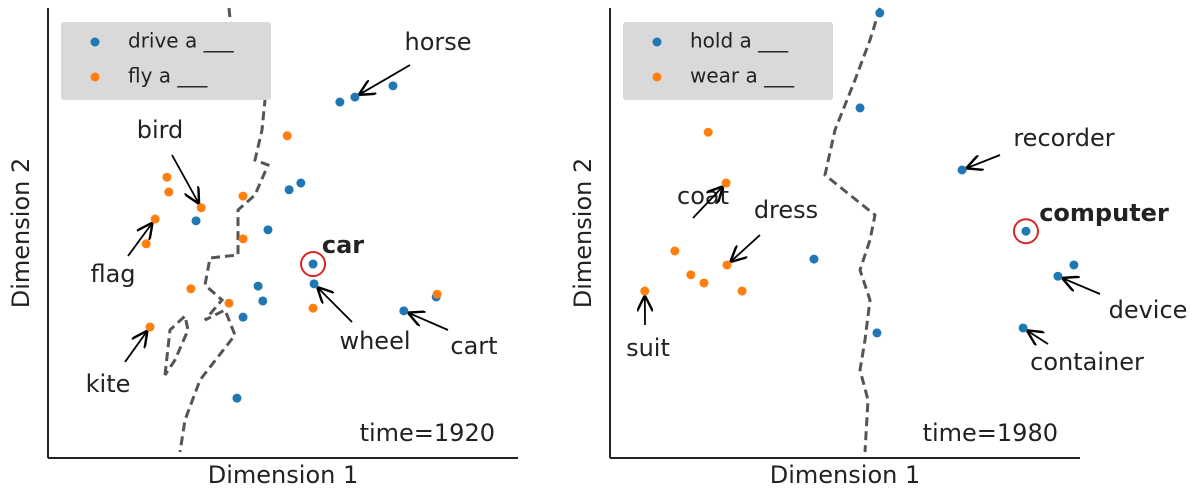  What do you see at coordinates (160, 130) in the screenshot?
I see `annotation: bird` at bounding box center [160, 130].